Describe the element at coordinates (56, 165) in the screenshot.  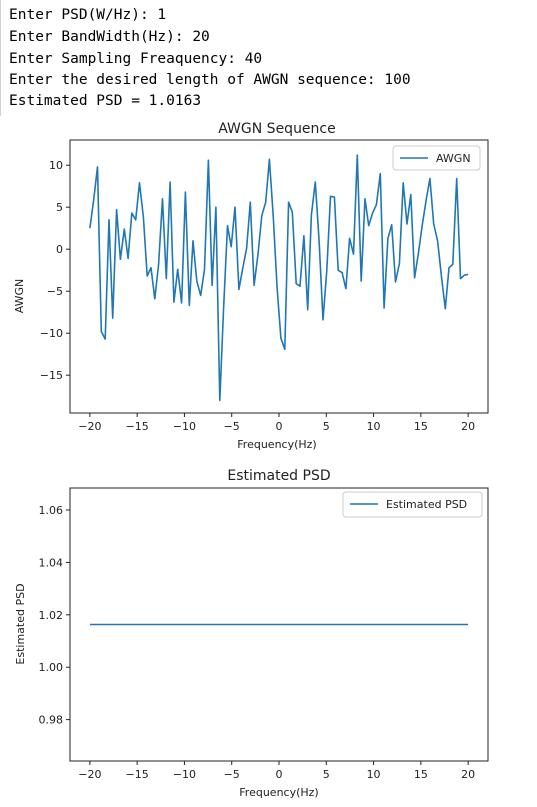
I see `y-tick-label: 10` at that location.